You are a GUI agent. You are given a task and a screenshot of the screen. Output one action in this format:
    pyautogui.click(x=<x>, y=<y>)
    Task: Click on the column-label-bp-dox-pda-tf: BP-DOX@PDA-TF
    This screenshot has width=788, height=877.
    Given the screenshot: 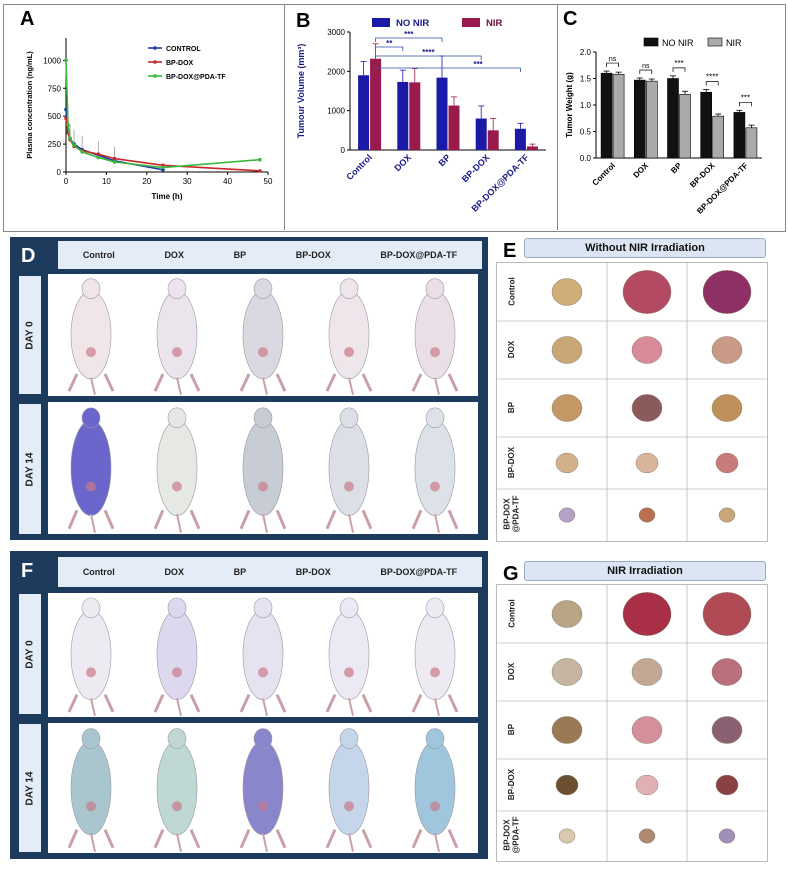 What is the action you would take?
    pyautogui.click(x=419, y=255)
    